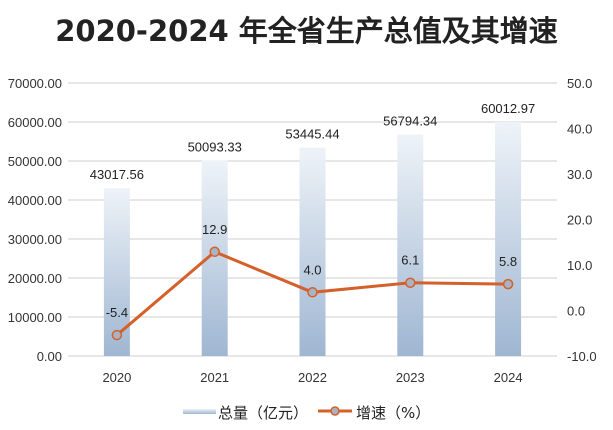  What do you see at coordinates (579, 220) in the screenshot?
I see `right-tick-label: 20.0` at bounding box center [579, 220].